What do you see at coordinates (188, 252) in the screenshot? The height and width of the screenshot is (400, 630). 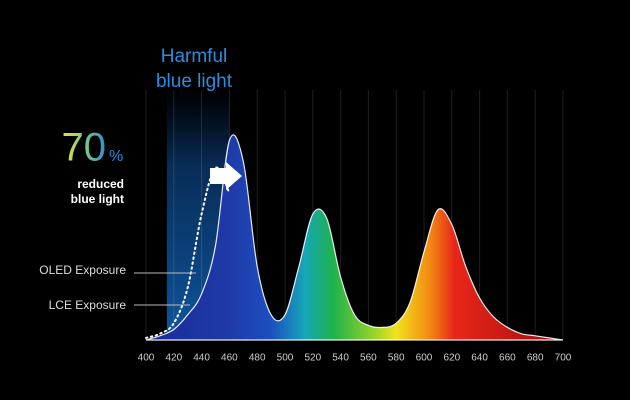 I see `dotted-line` at bounding box center [188, 252].